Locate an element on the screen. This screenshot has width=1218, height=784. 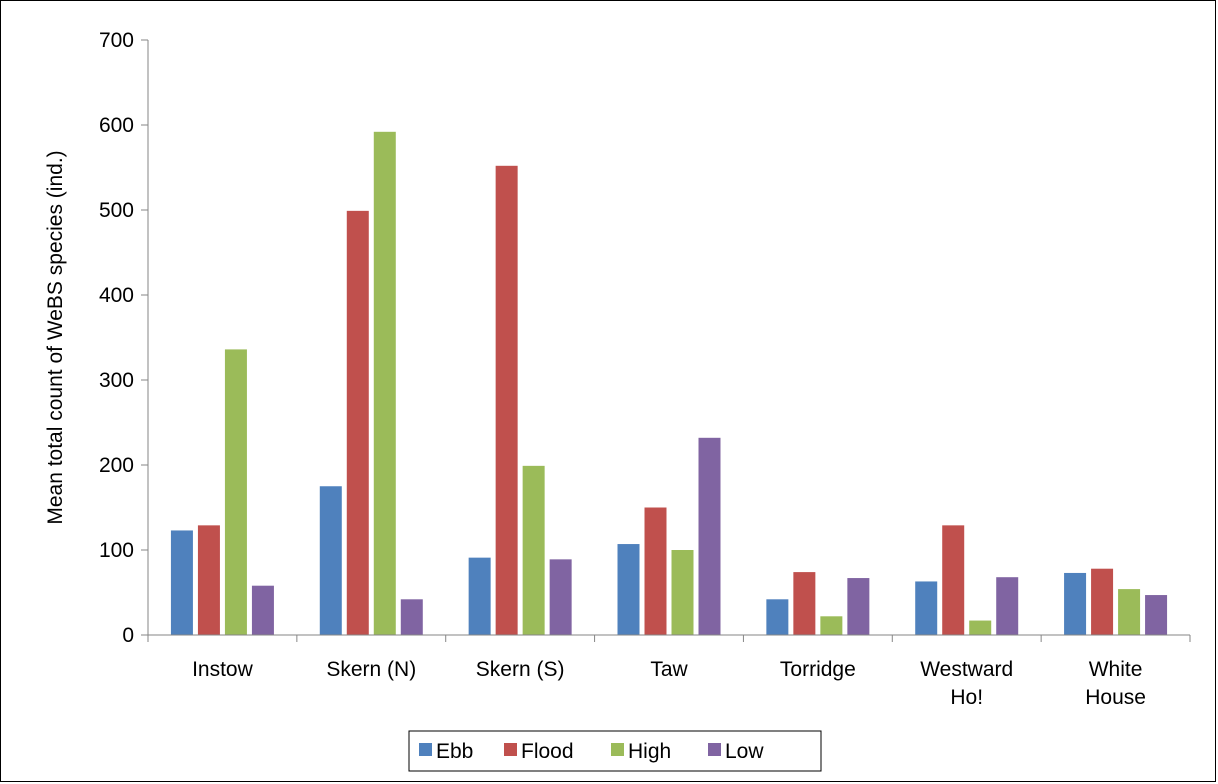
legend-label-flood: Flood is located at coordinates (547, 751).